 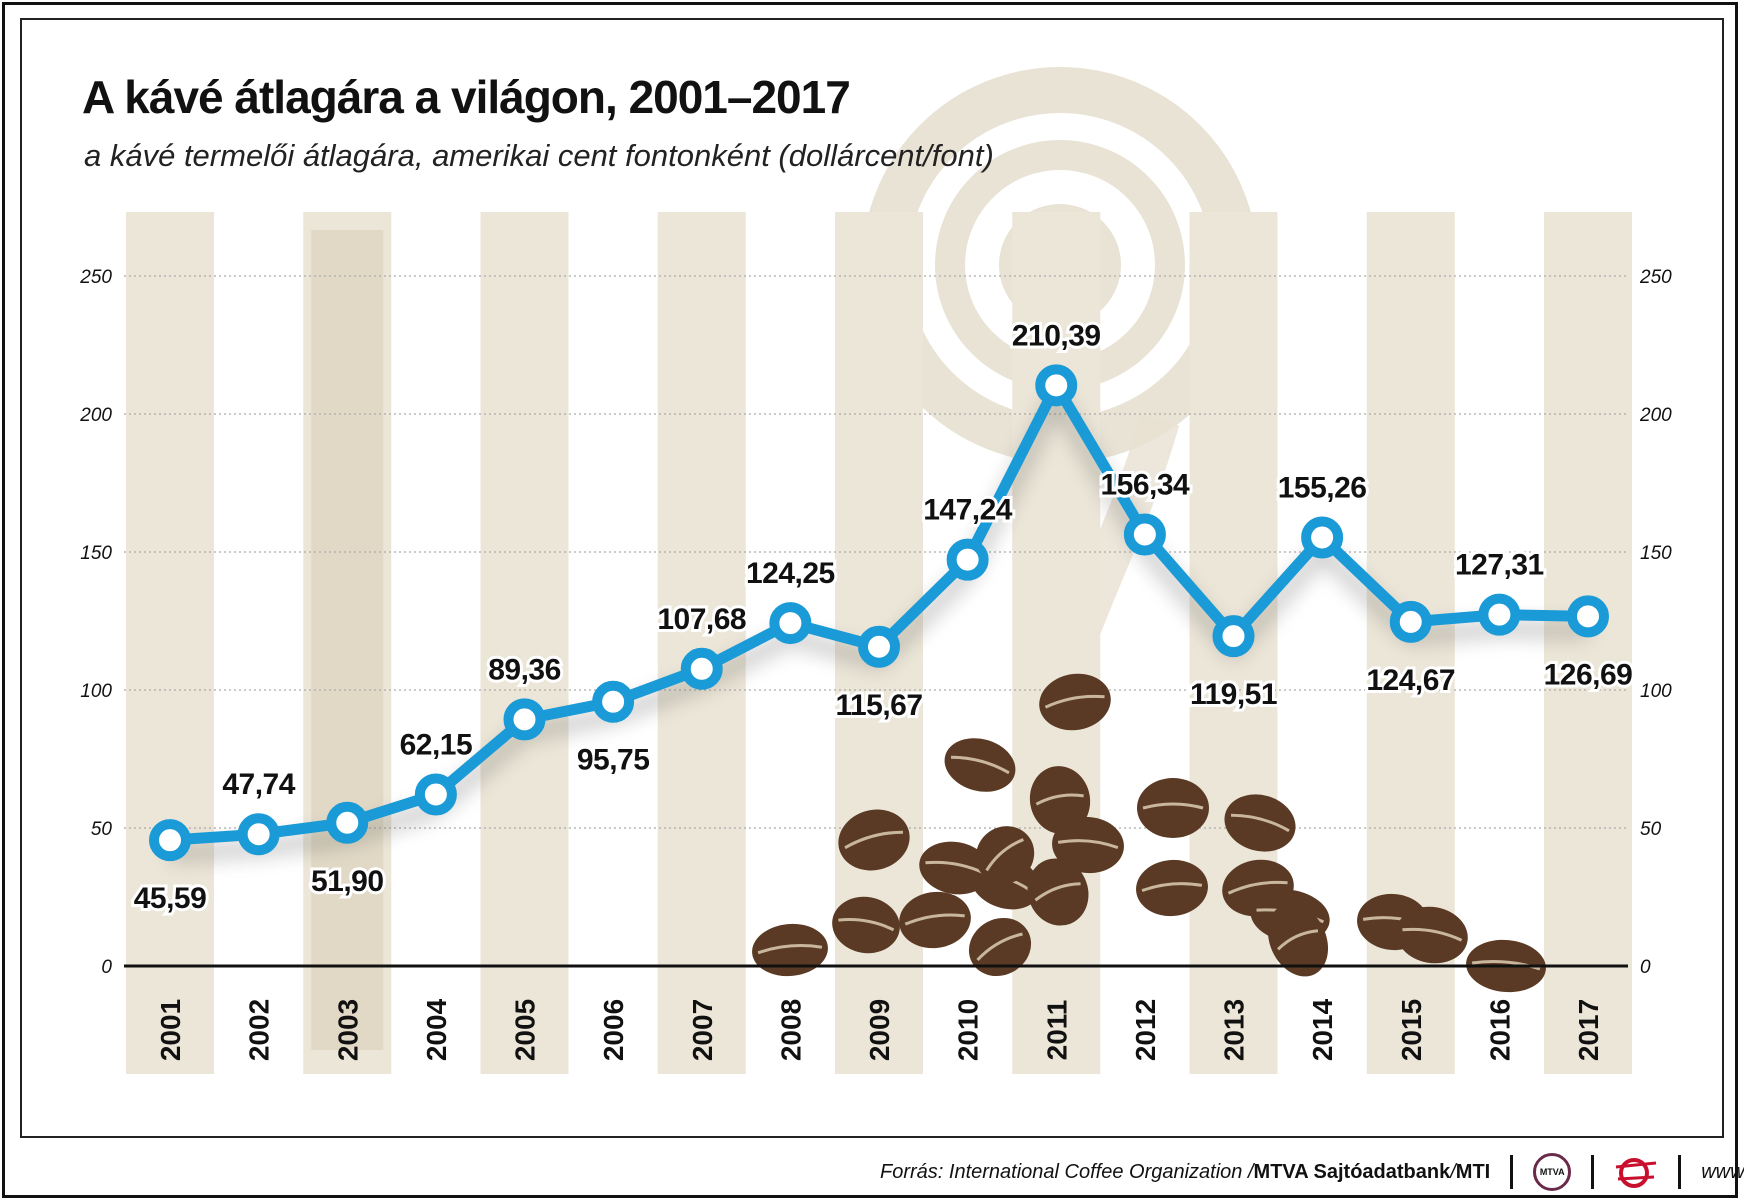 I want to click on y-tick-label-left: 0, so click(x=106, y=967).